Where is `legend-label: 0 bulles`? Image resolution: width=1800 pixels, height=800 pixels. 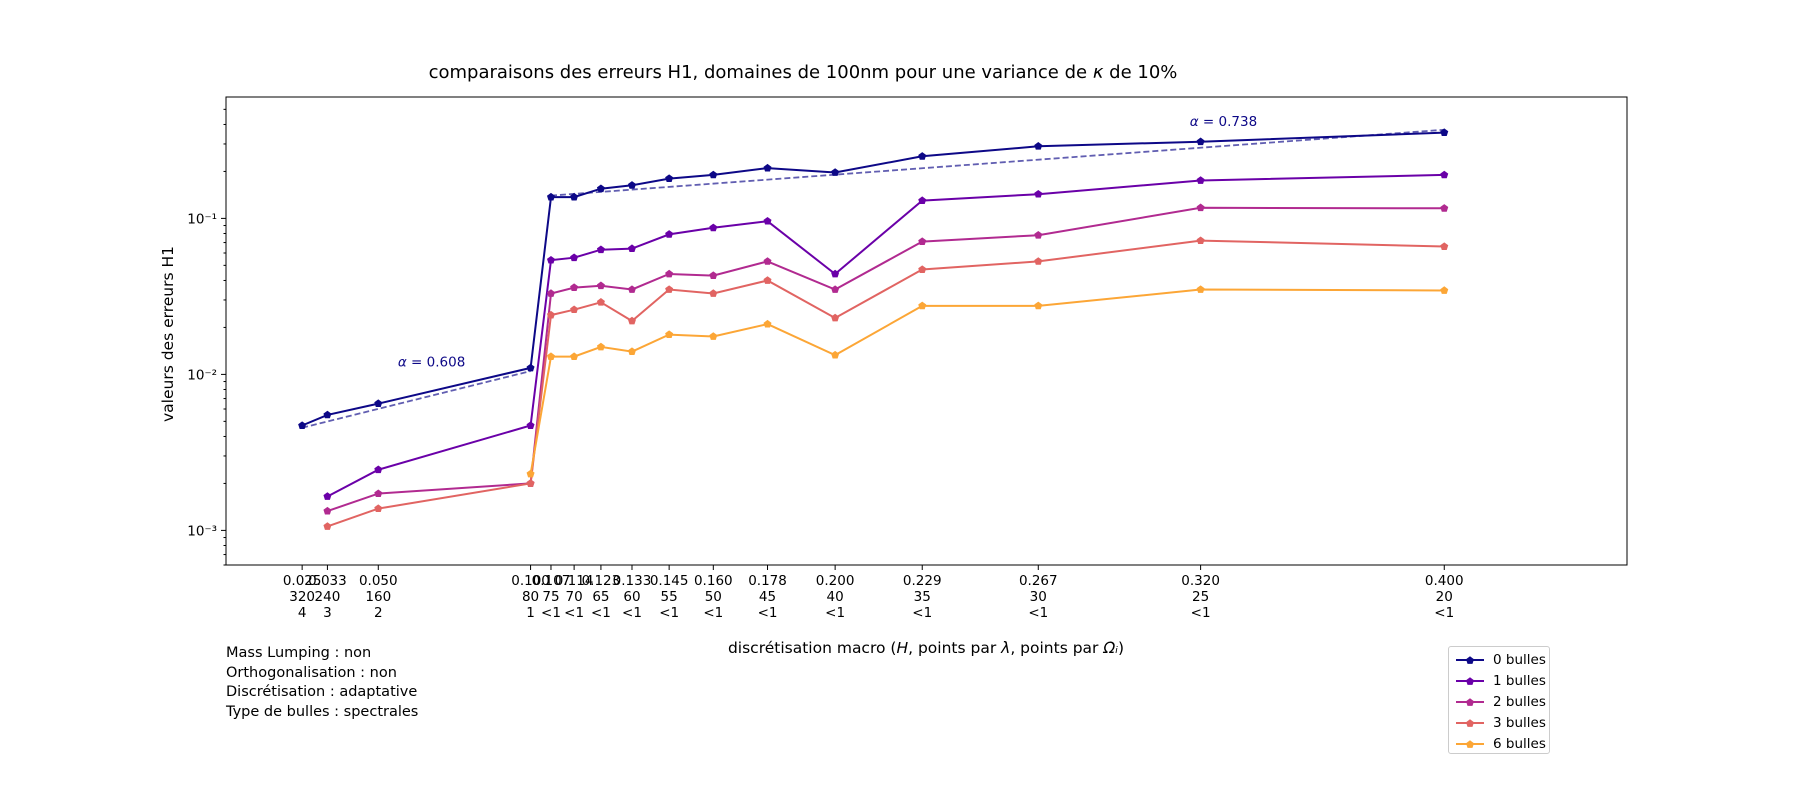 legend-label: 0 bulles is located at coordinates (1519, 660).